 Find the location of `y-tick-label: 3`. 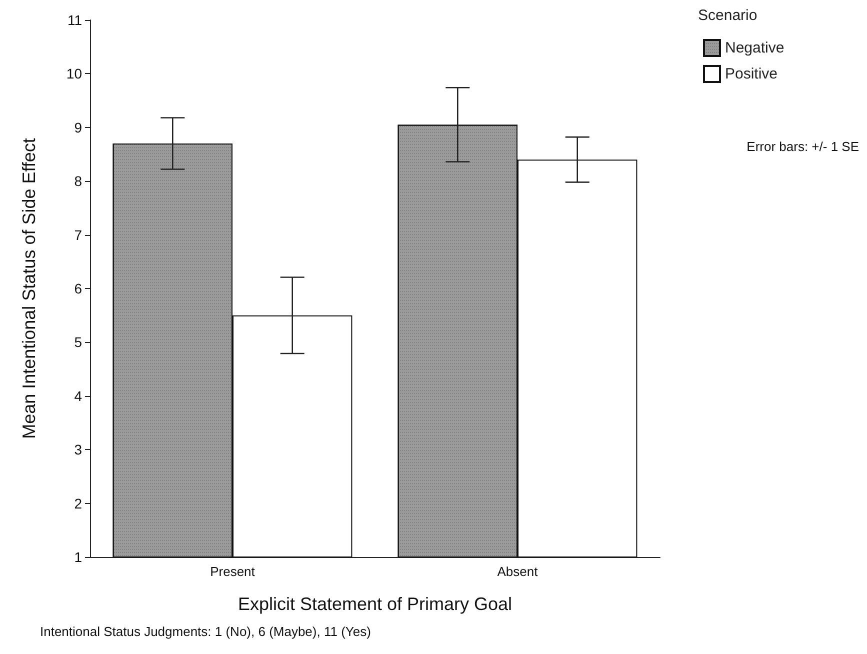

y-tick-label: 3 is located at coordinates (78, 450).